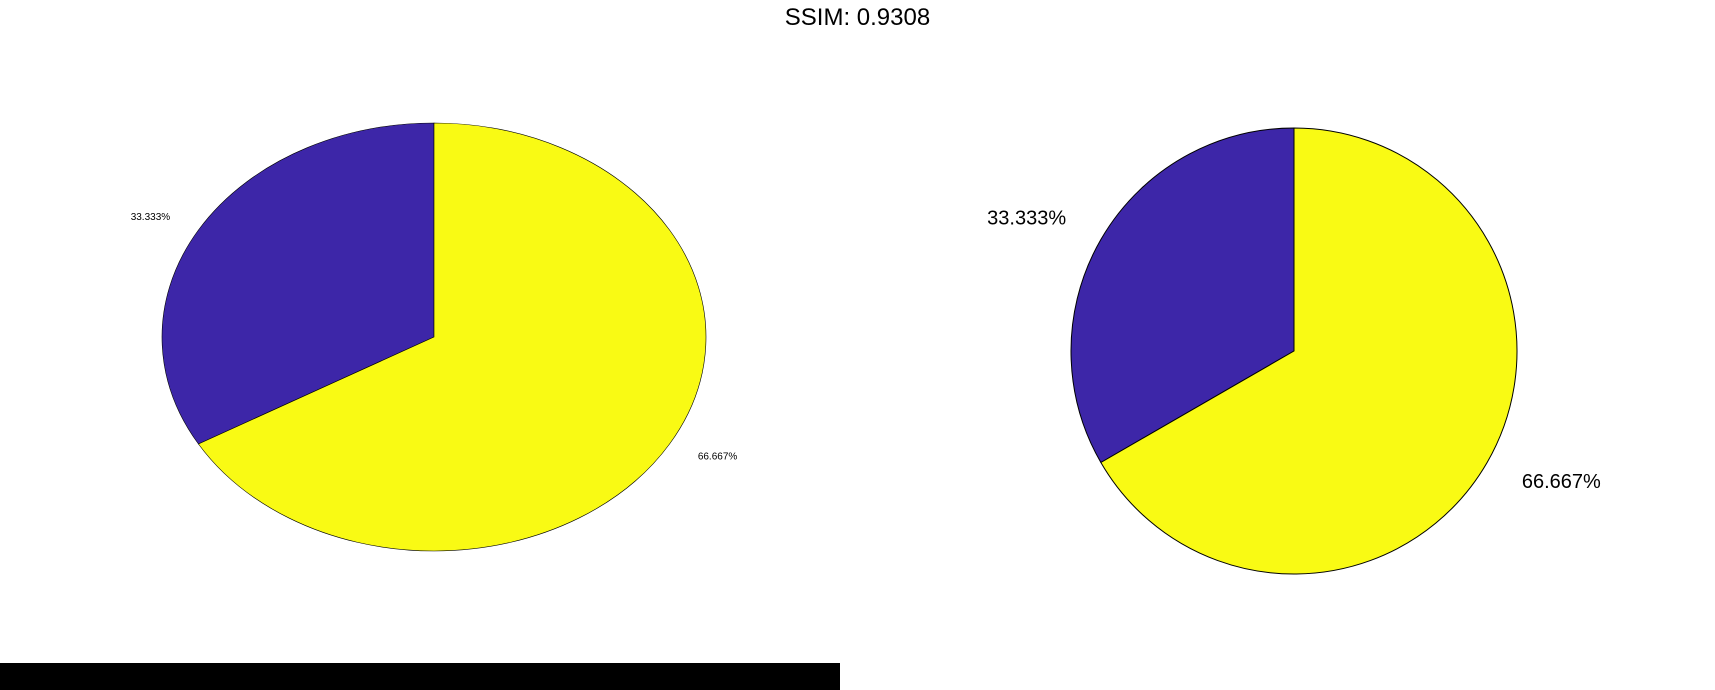 This screenshot has width=1715, height=690. What do you see at coordinates (1026, 219) in the screenshot?
I see `pie-label-right-1: 33.333%` at bounding box center [1026, 219].